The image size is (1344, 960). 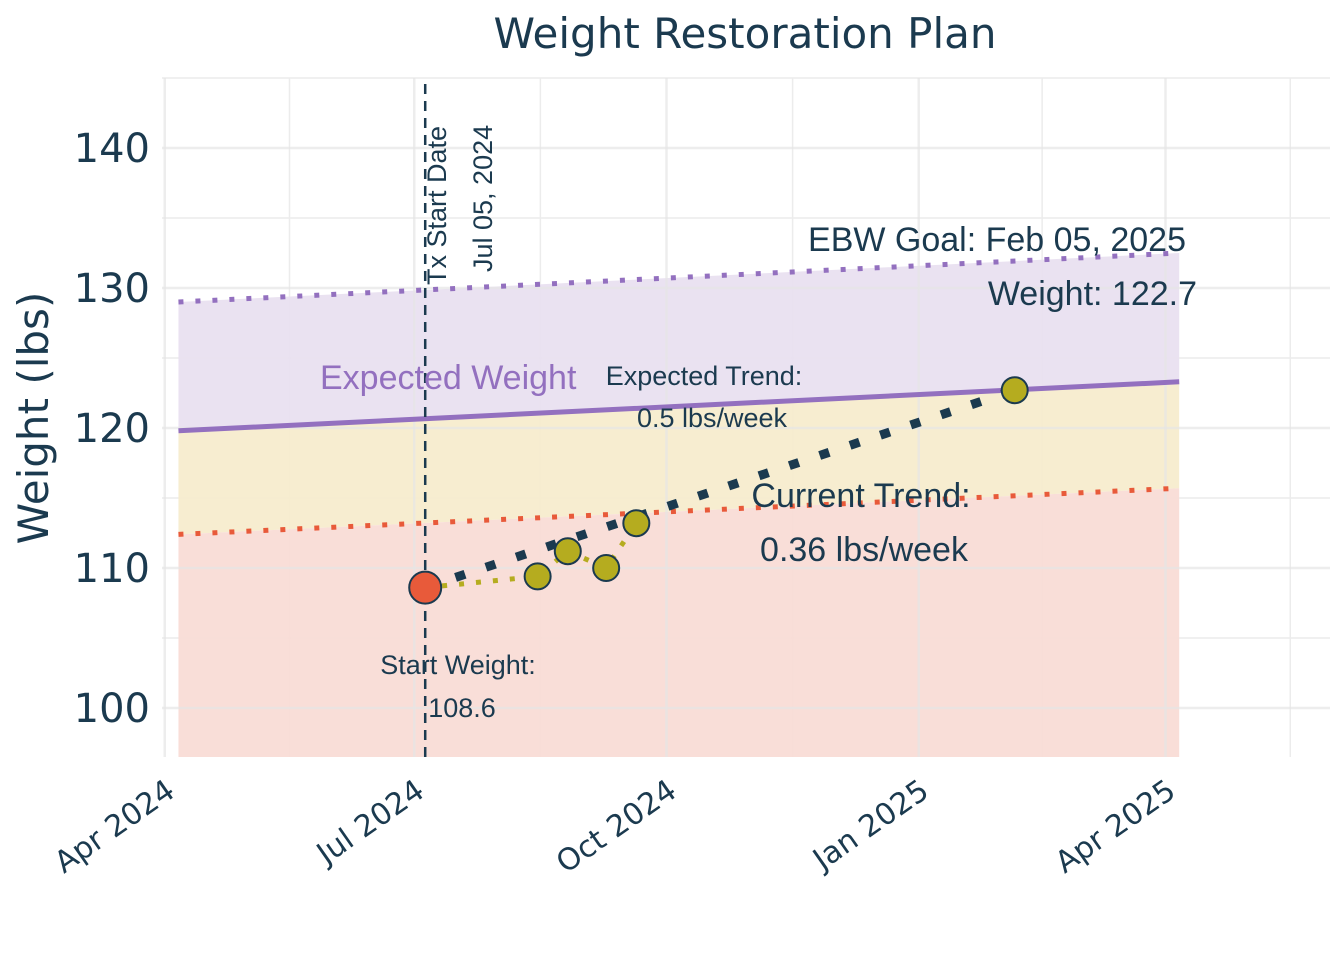 I want to click on y-tick-label: 120, so click(x=112, y=429).